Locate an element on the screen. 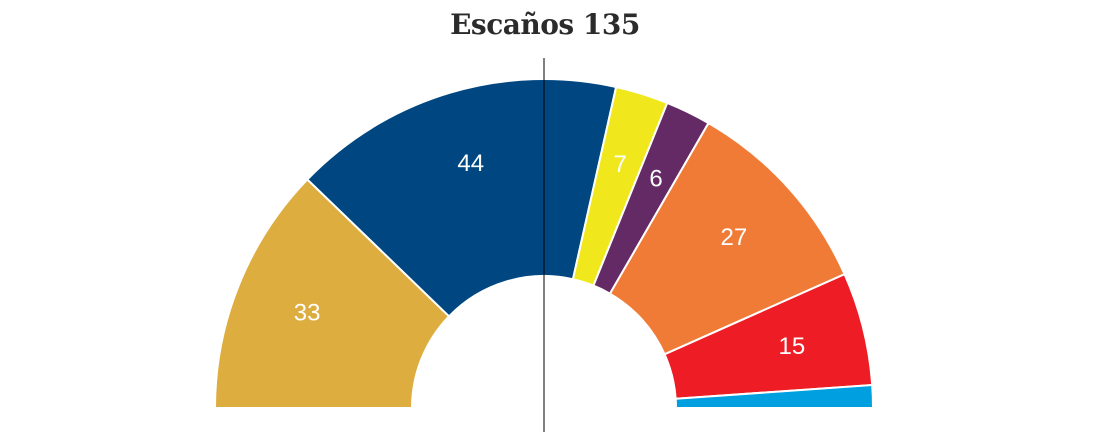 The width and height of the screenshot is (1110, 432). segment-label-0: 33 is located at coordinates (307, 312).